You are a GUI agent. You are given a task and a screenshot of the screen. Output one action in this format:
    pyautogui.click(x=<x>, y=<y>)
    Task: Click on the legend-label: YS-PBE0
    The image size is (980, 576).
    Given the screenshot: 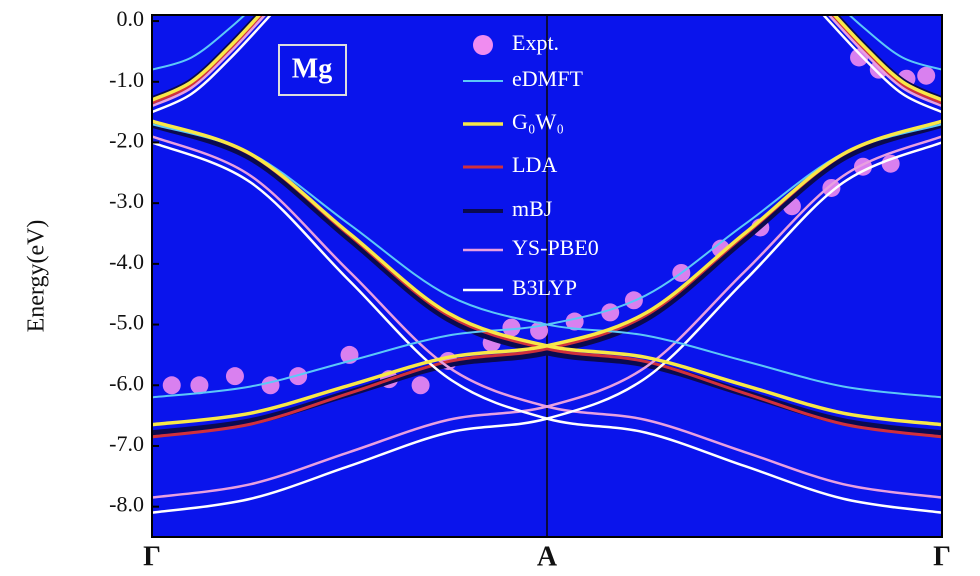 What is the action you would take?
    pyautogui.click(x=555, y=247)
    